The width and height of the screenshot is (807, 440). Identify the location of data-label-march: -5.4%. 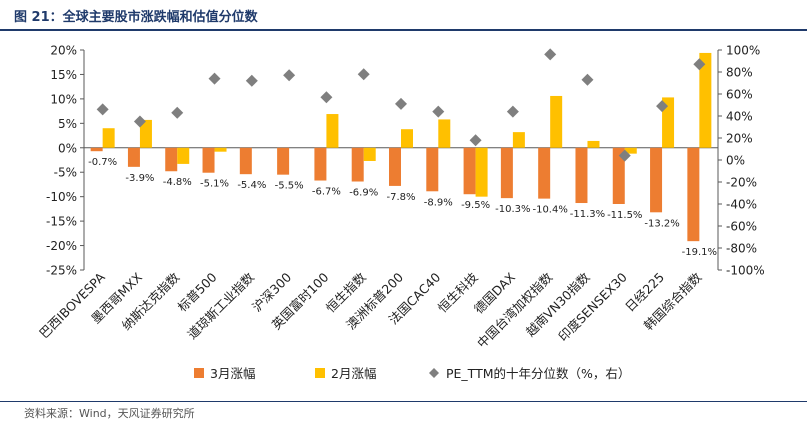
(251, 185).